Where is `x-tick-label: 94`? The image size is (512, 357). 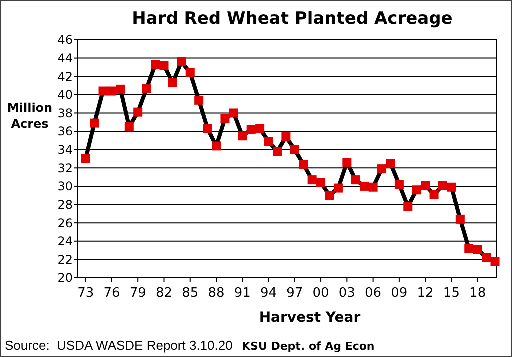 x-tick-label: 94 is located at coordinates (269, 293).